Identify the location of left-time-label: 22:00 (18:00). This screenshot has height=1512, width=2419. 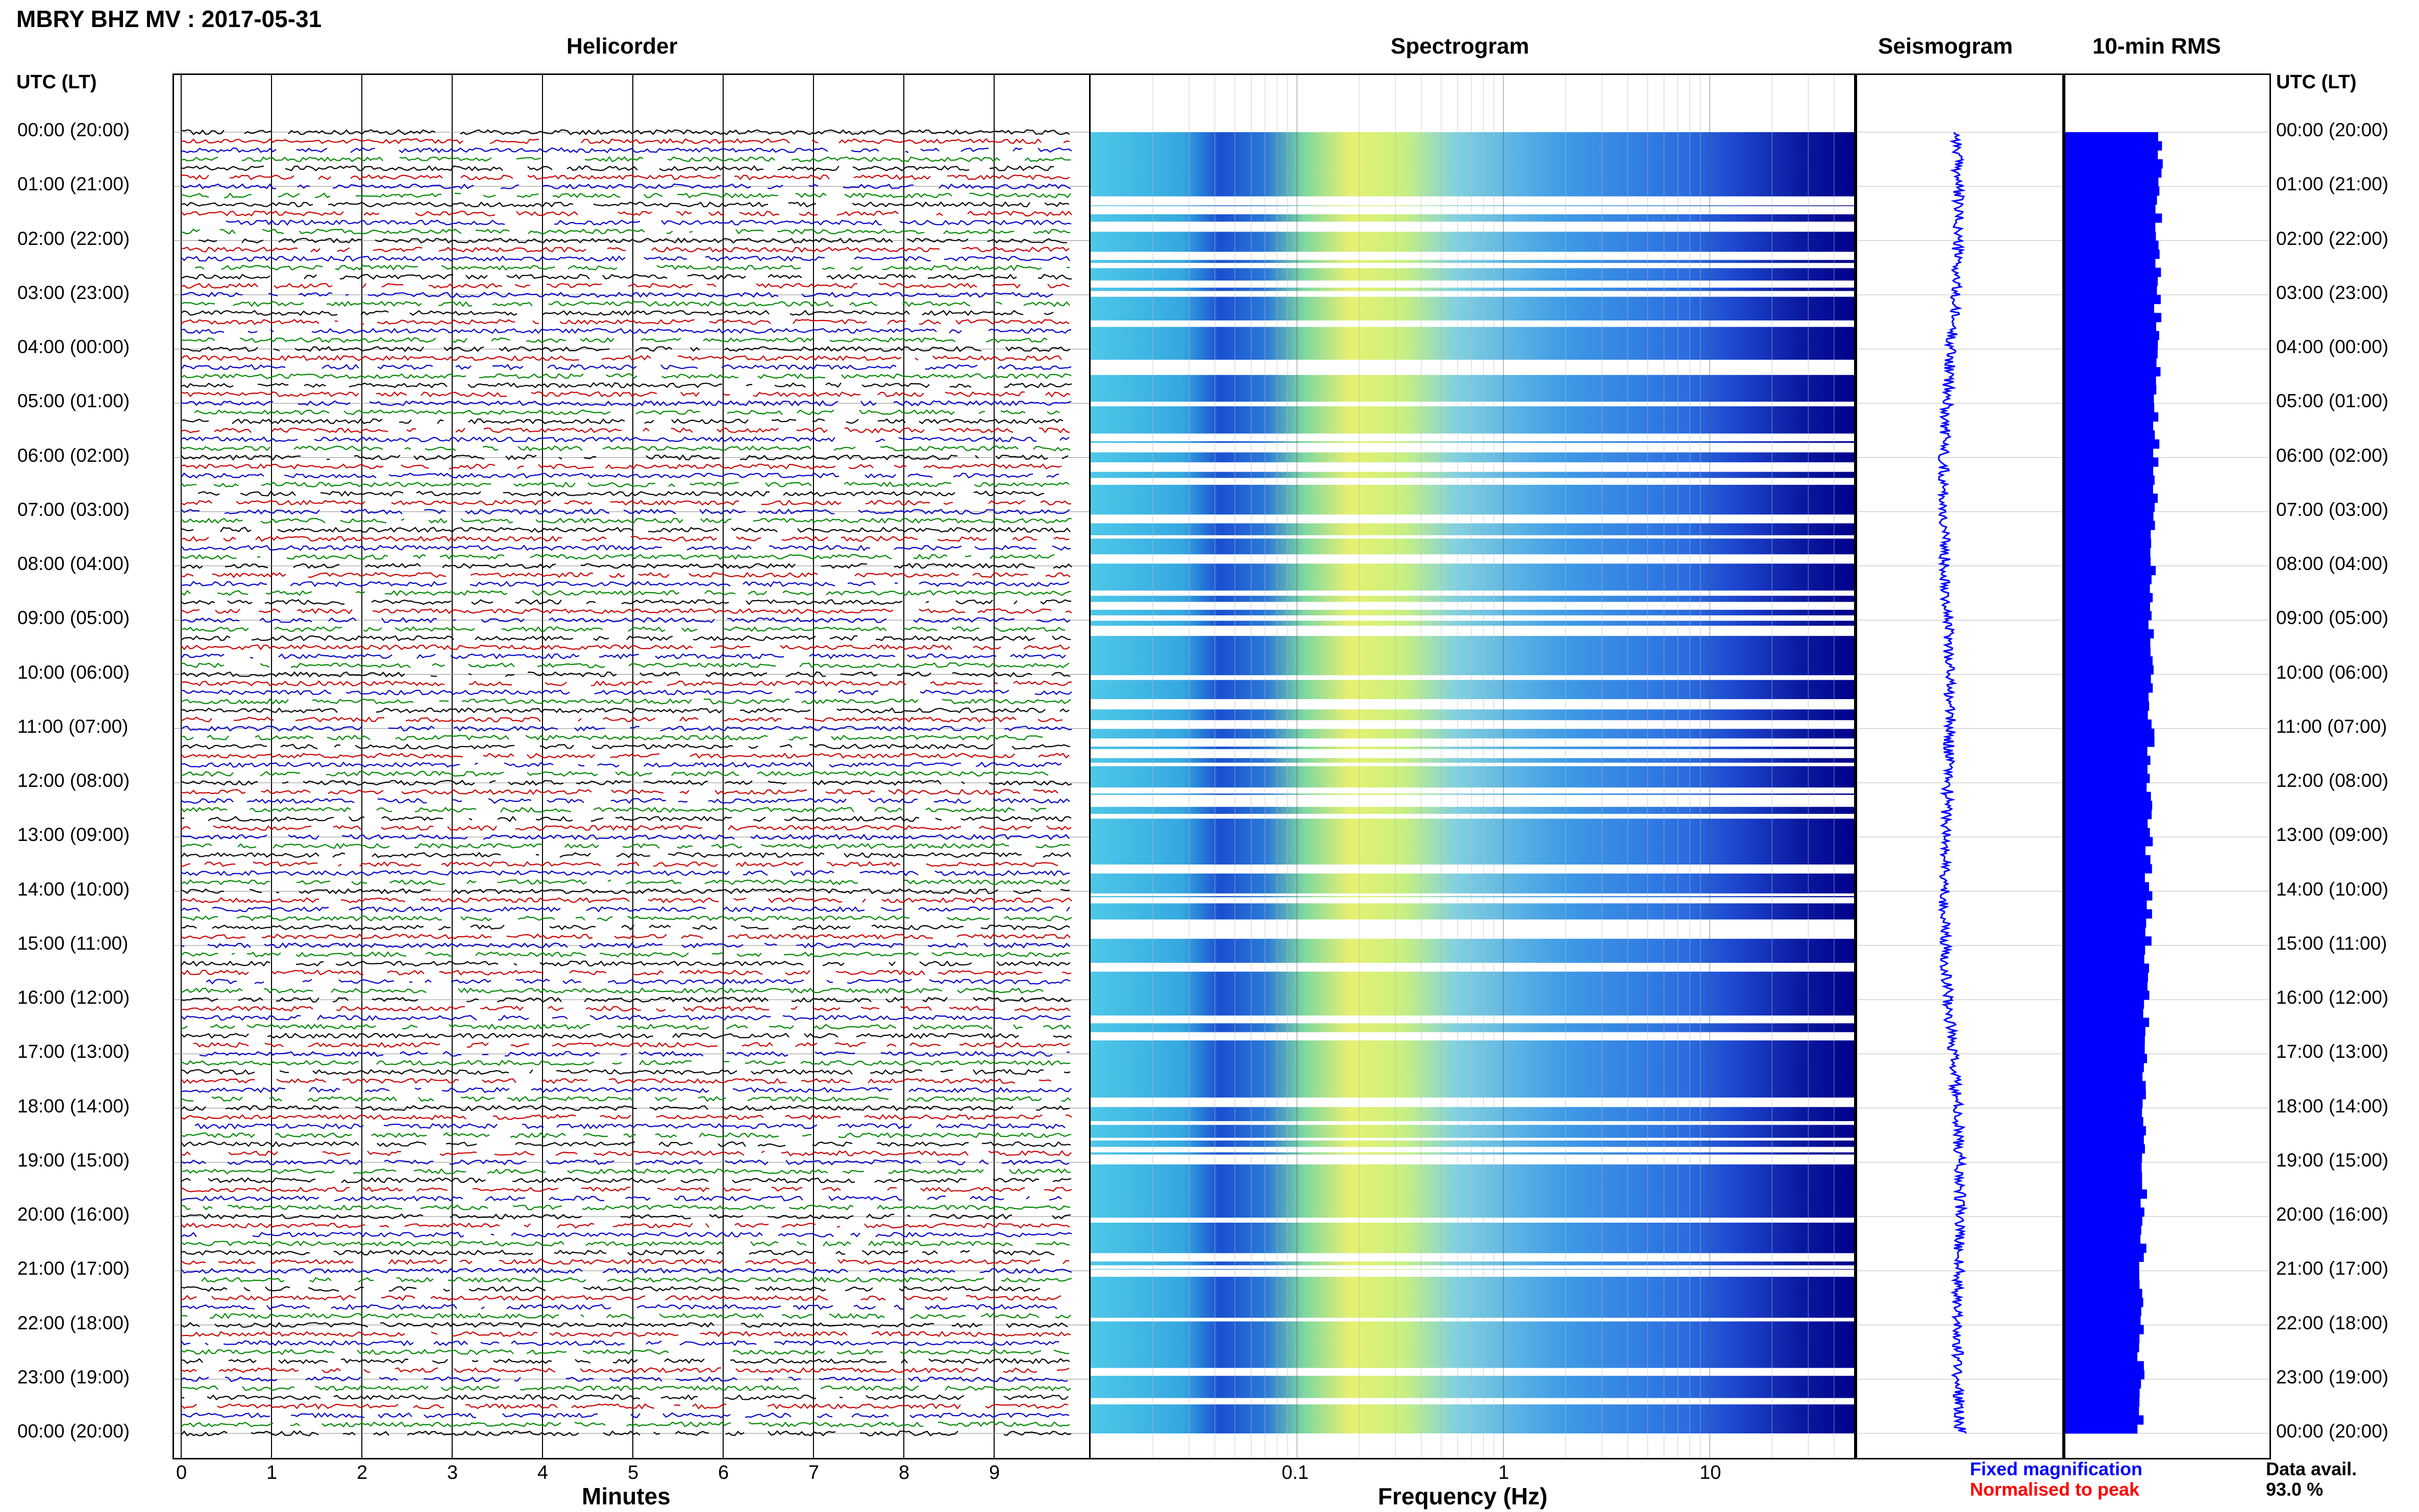
(73, 1322).